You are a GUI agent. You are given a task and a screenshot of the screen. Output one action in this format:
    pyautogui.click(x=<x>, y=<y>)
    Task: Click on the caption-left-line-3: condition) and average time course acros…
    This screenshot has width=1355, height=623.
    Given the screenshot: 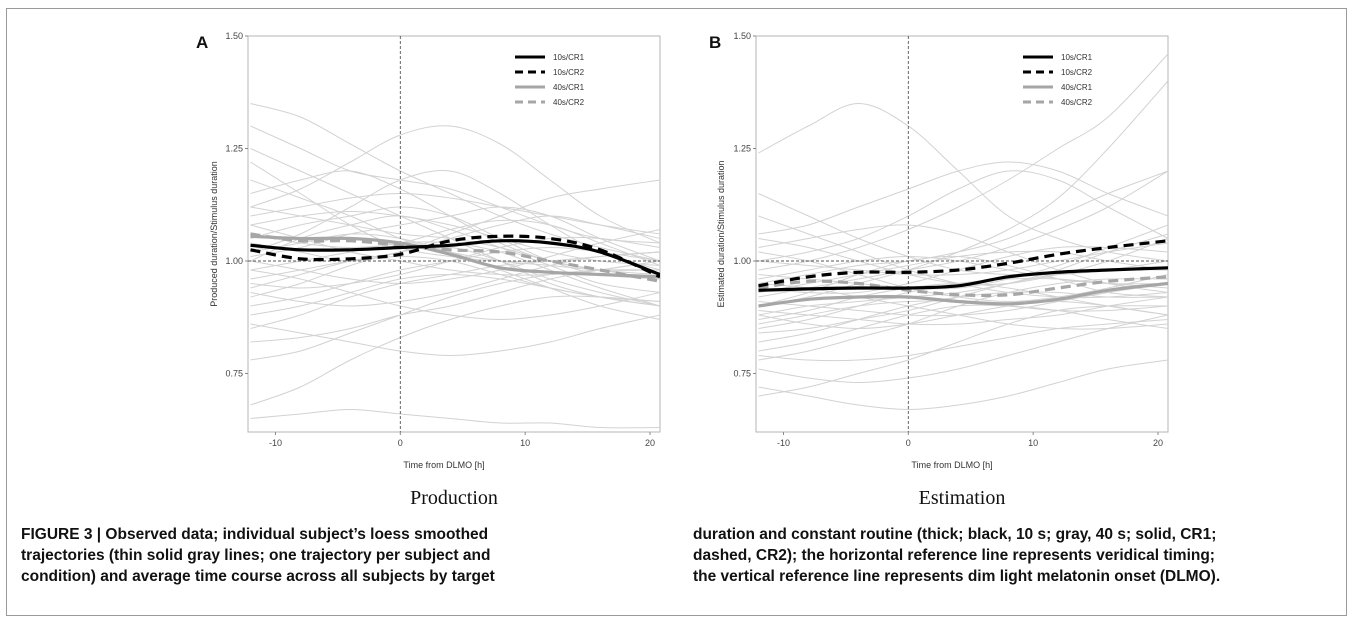 What is the action you would take?
    pyautogui.click(x=258, y=576)
    